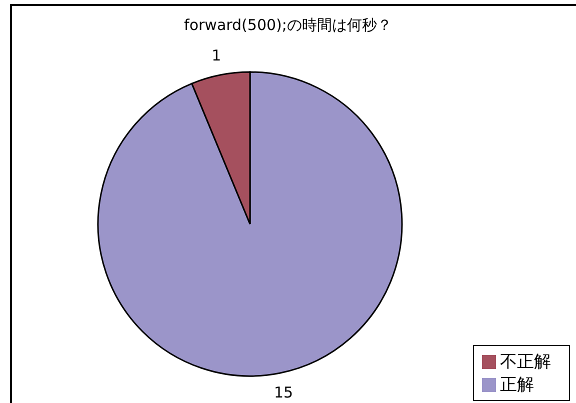  Describe the element at coordinates (525, 362) in the screenshot. I see `legend-label: 不正解` at that location.